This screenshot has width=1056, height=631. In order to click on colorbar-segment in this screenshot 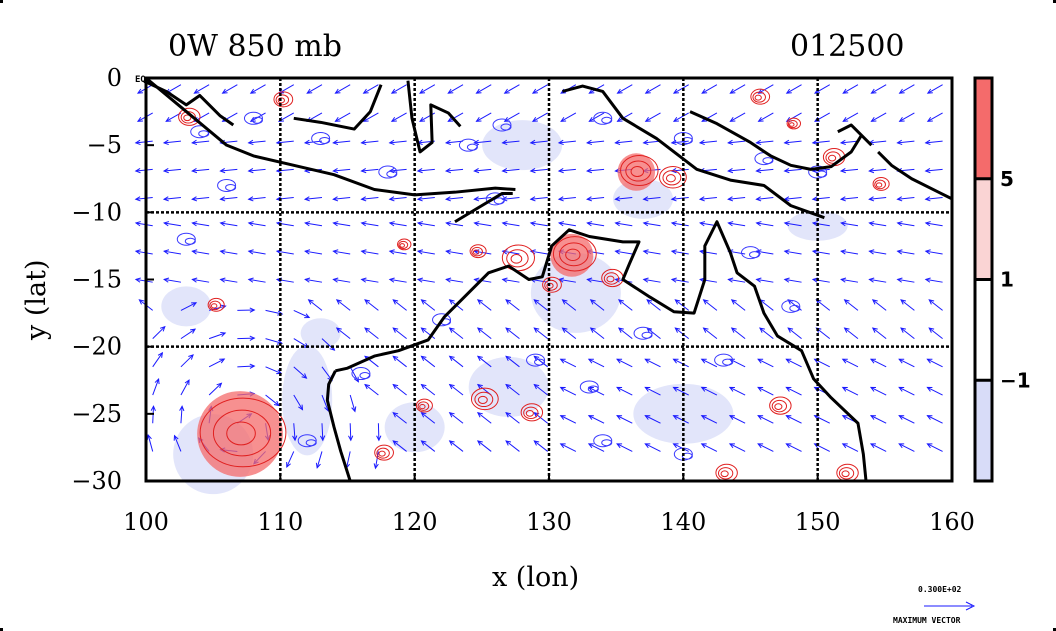, I will do `click(983, 330)`.